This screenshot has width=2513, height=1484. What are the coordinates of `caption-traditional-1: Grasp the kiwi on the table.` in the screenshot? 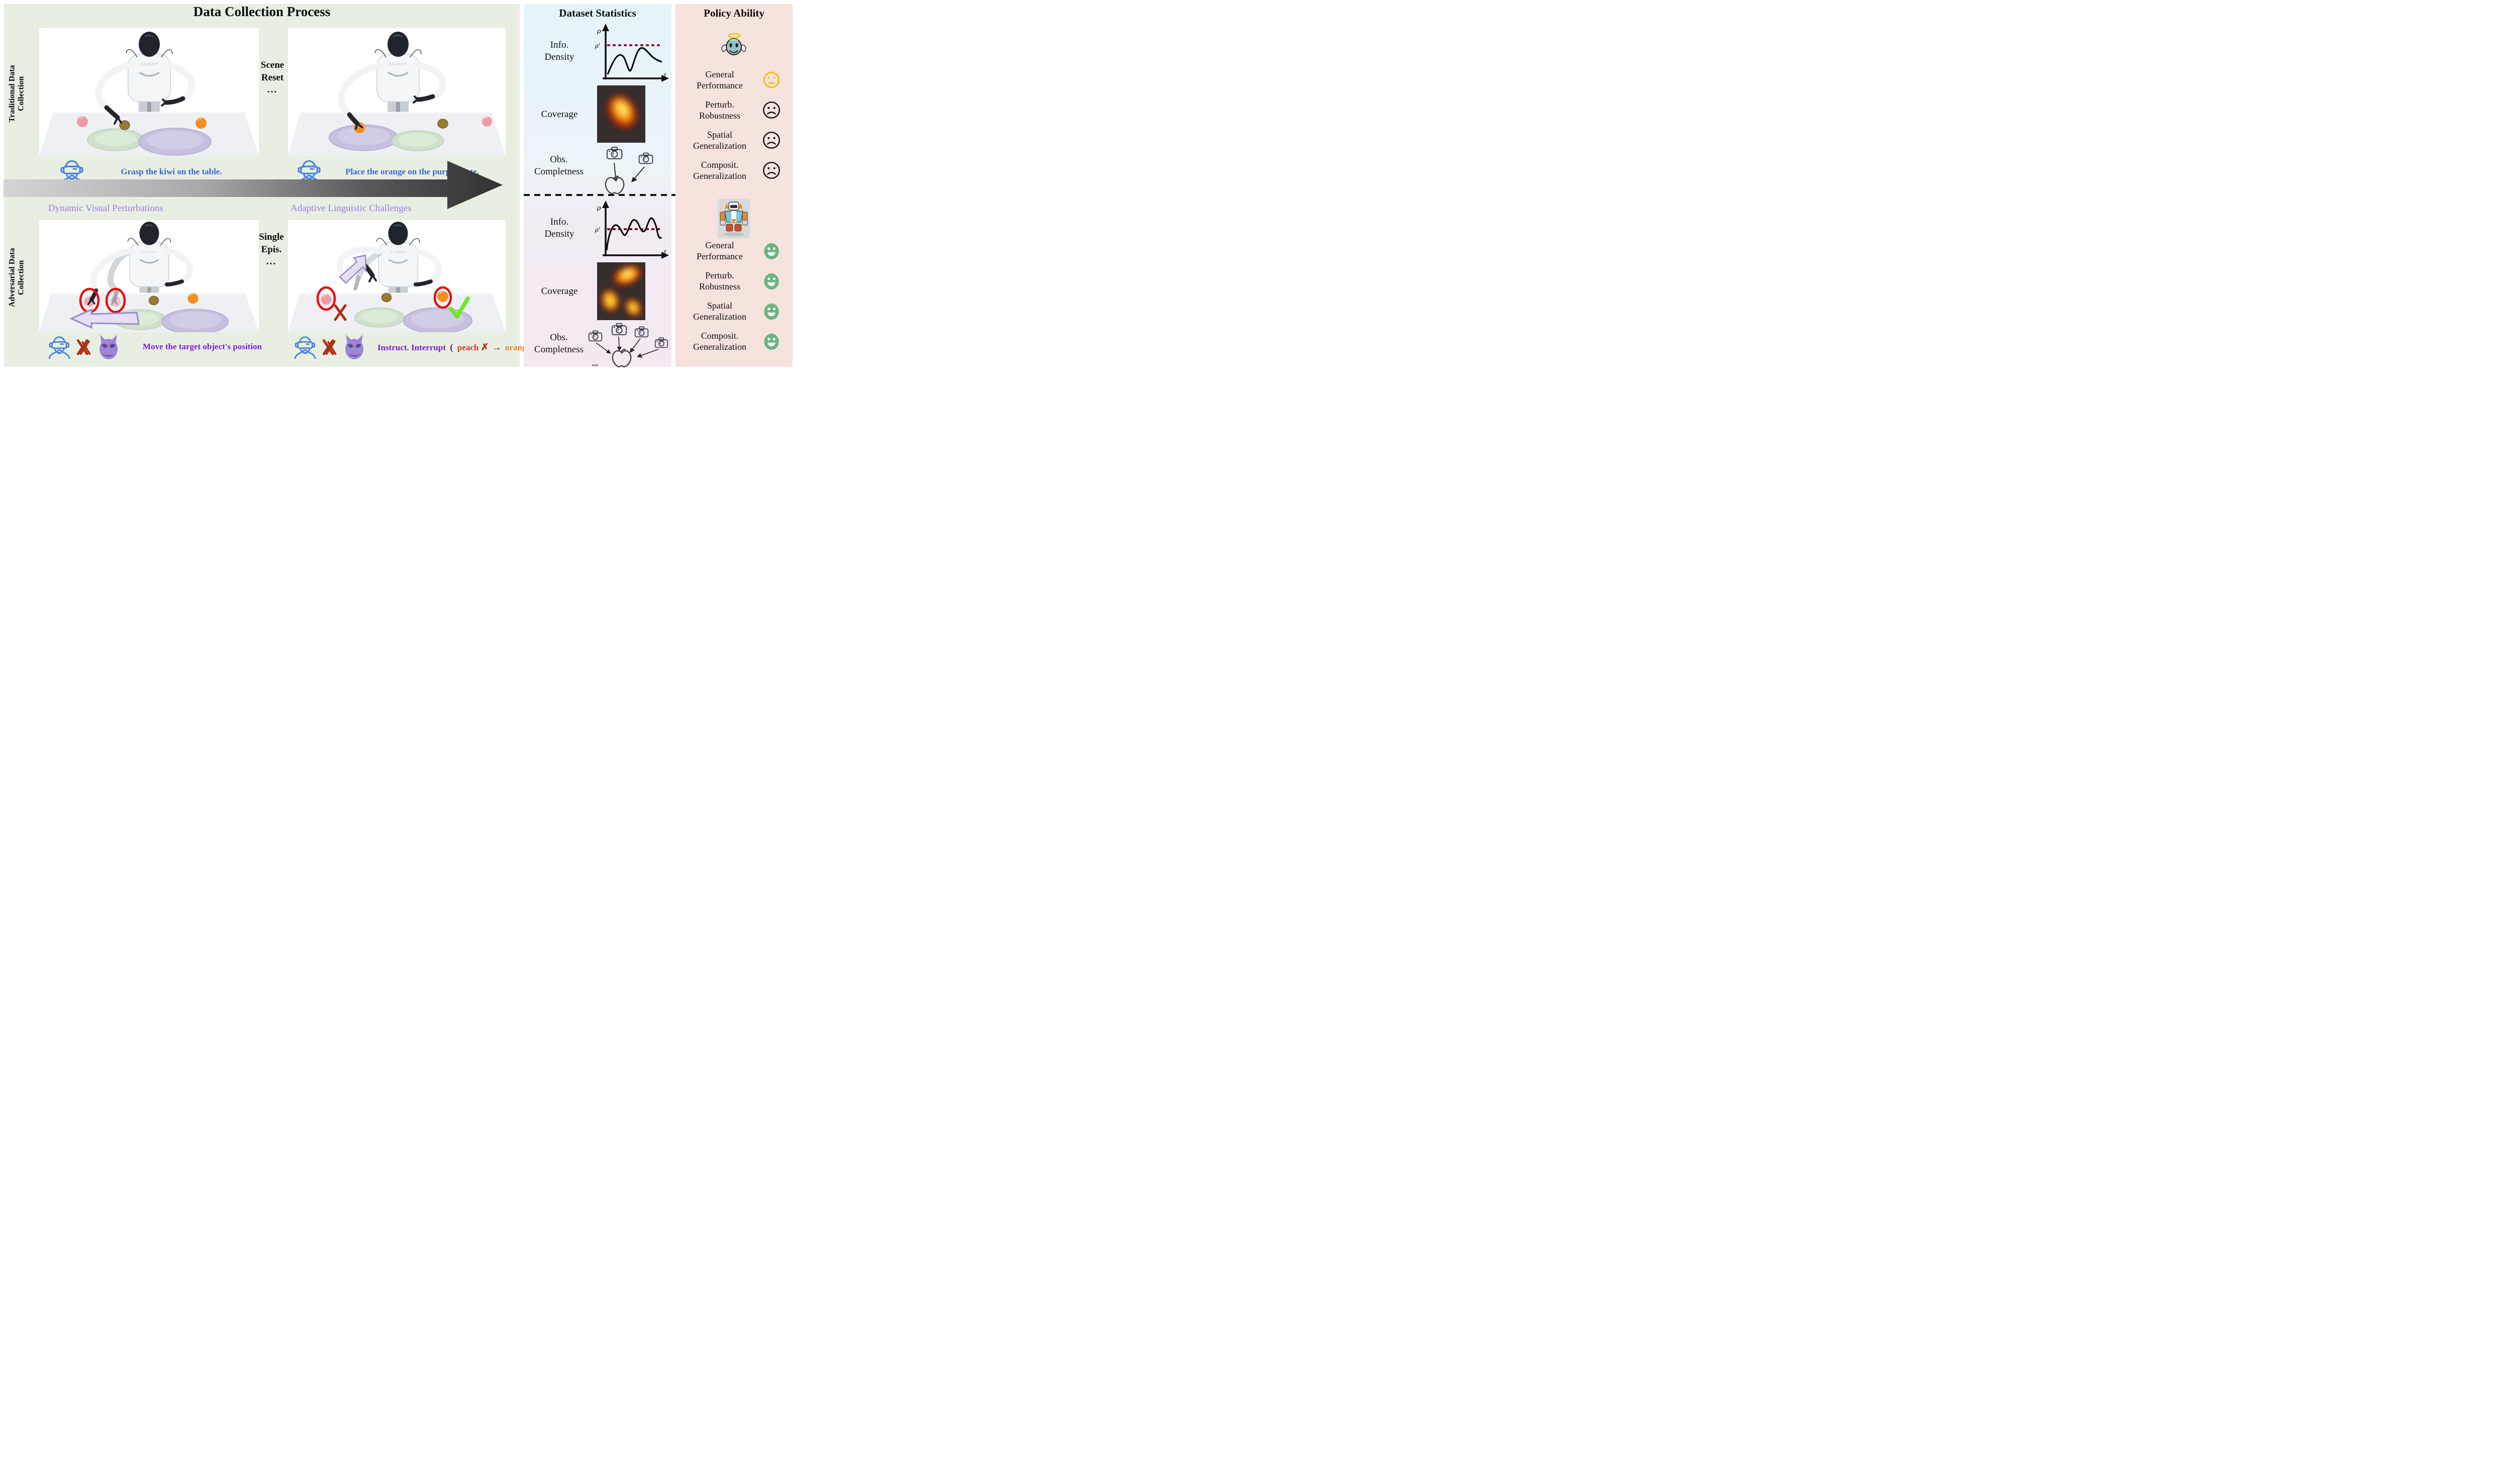 It's located at (158, 172).